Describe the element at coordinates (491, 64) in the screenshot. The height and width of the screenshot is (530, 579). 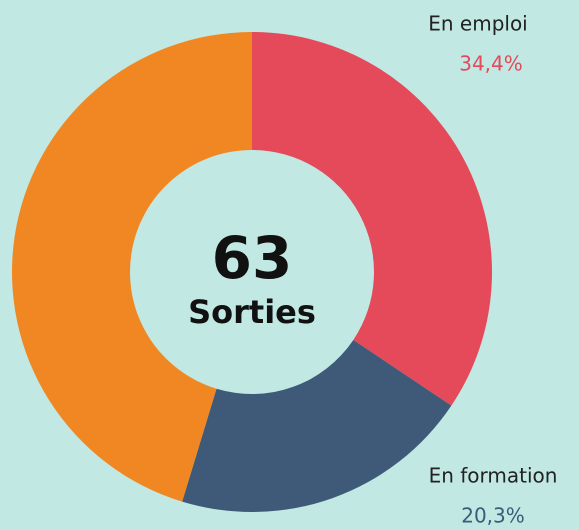
I see `value-label: 34,4%` at that location.